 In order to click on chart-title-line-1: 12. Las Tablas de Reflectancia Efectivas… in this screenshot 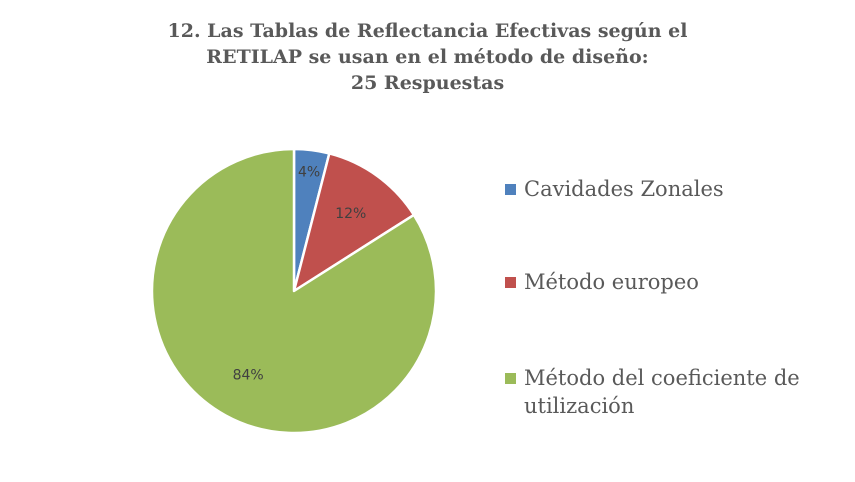, I will do `click(427, 31)`.